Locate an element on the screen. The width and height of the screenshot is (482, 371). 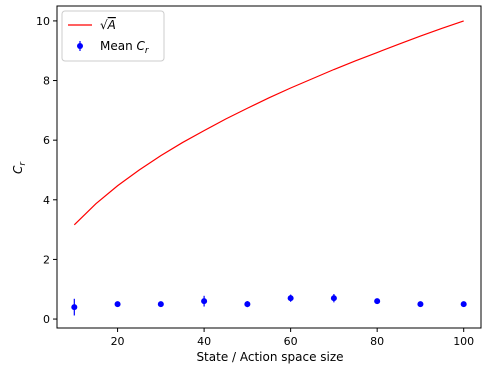
svg-text: √A is located at coordinates (108, 25).